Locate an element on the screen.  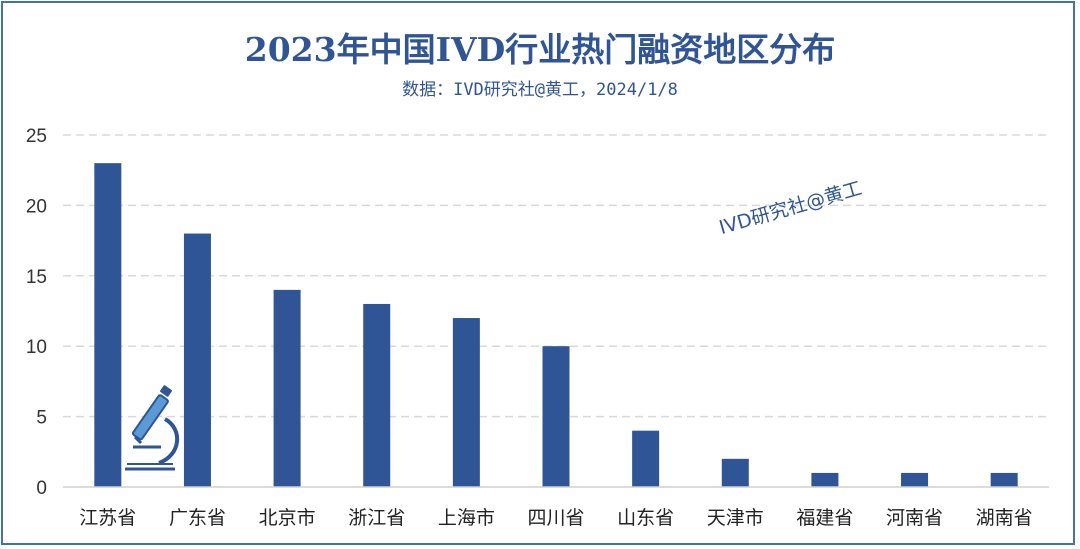
x-tick-label: 北京市 is located at coordinates (287, 518).